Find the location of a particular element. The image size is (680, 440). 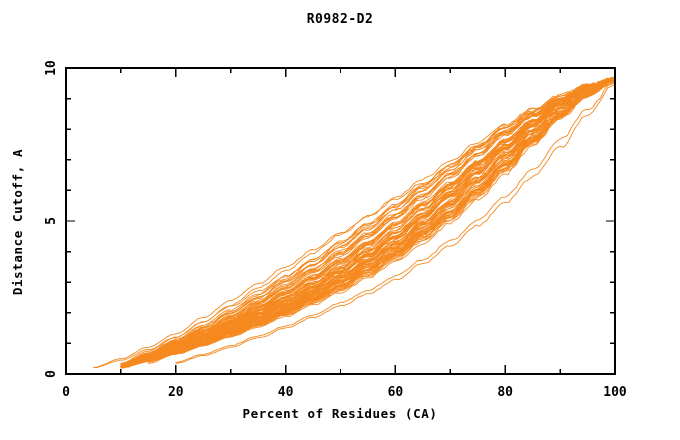

y-axis-label: Distance Cutoff, A is located at coordinates (17, 222).